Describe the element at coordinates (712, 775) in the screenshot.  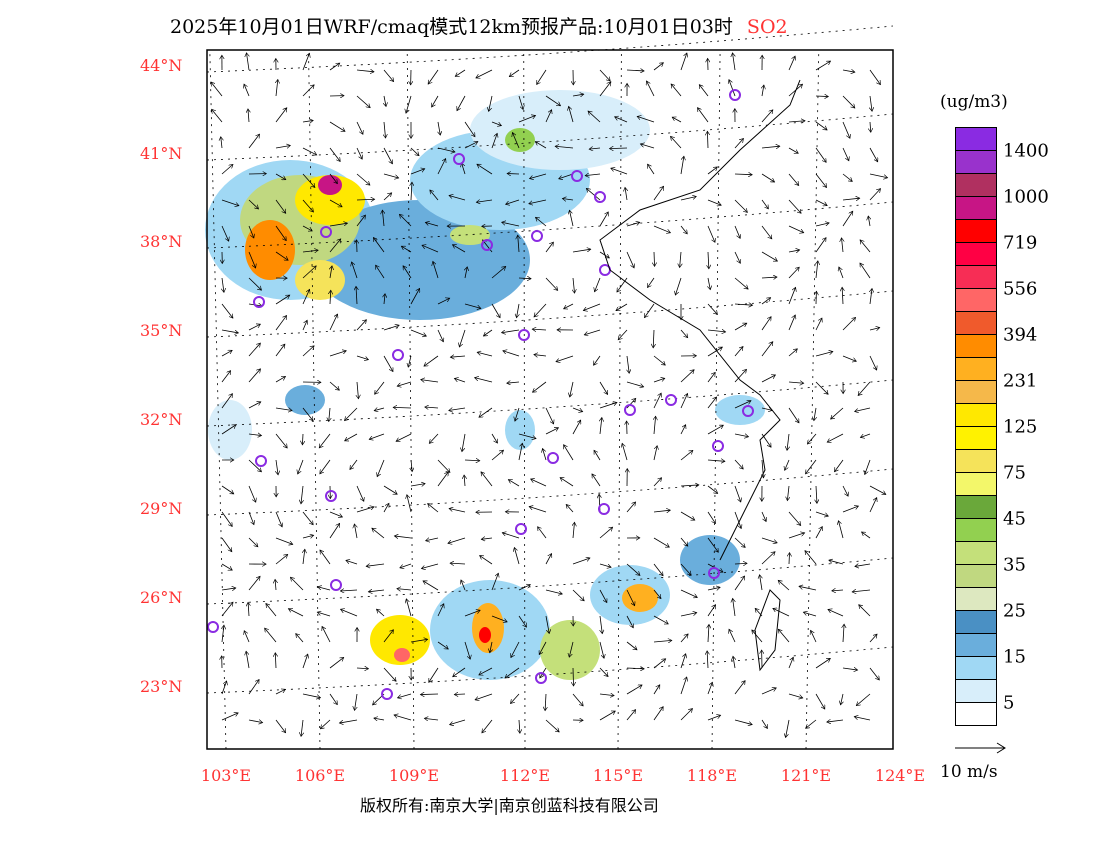
I see `lon-label: 118°E` at that location.